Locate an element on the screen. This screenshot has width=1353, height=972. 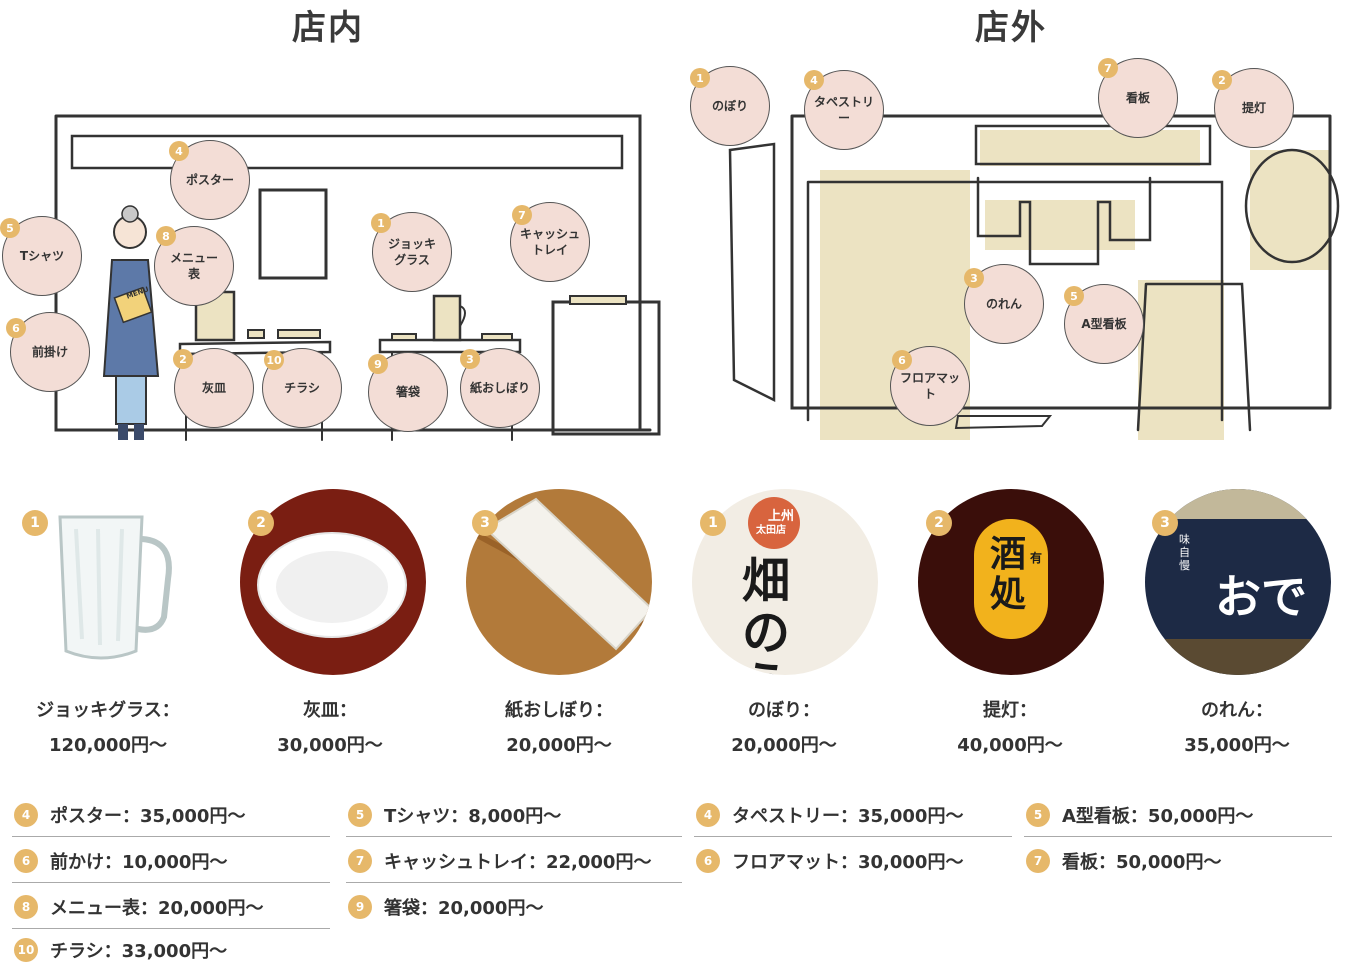
inside-num-6: 6 is located at coordinates (16, 328).